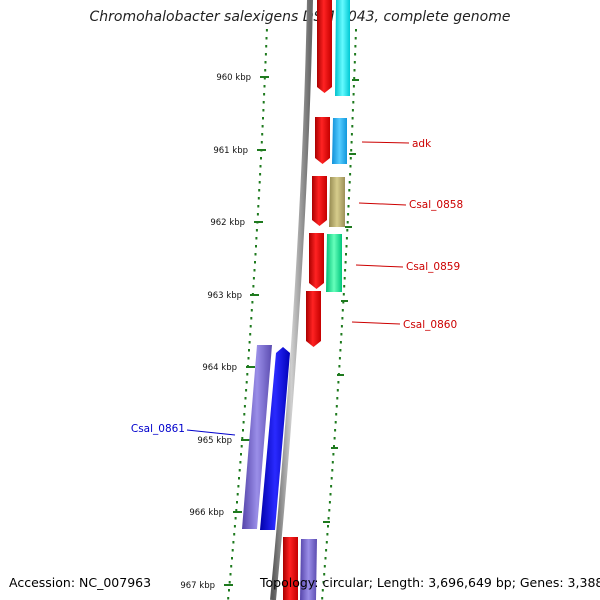 The image size is (600, 600). I want to click on gene-block-csal0858, so click(337, 202).